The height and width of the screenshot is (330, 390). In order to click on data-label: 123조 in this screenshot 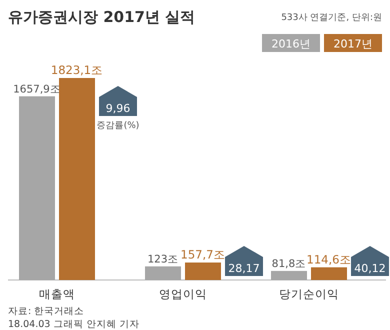, I will do `click(163, 259)`.